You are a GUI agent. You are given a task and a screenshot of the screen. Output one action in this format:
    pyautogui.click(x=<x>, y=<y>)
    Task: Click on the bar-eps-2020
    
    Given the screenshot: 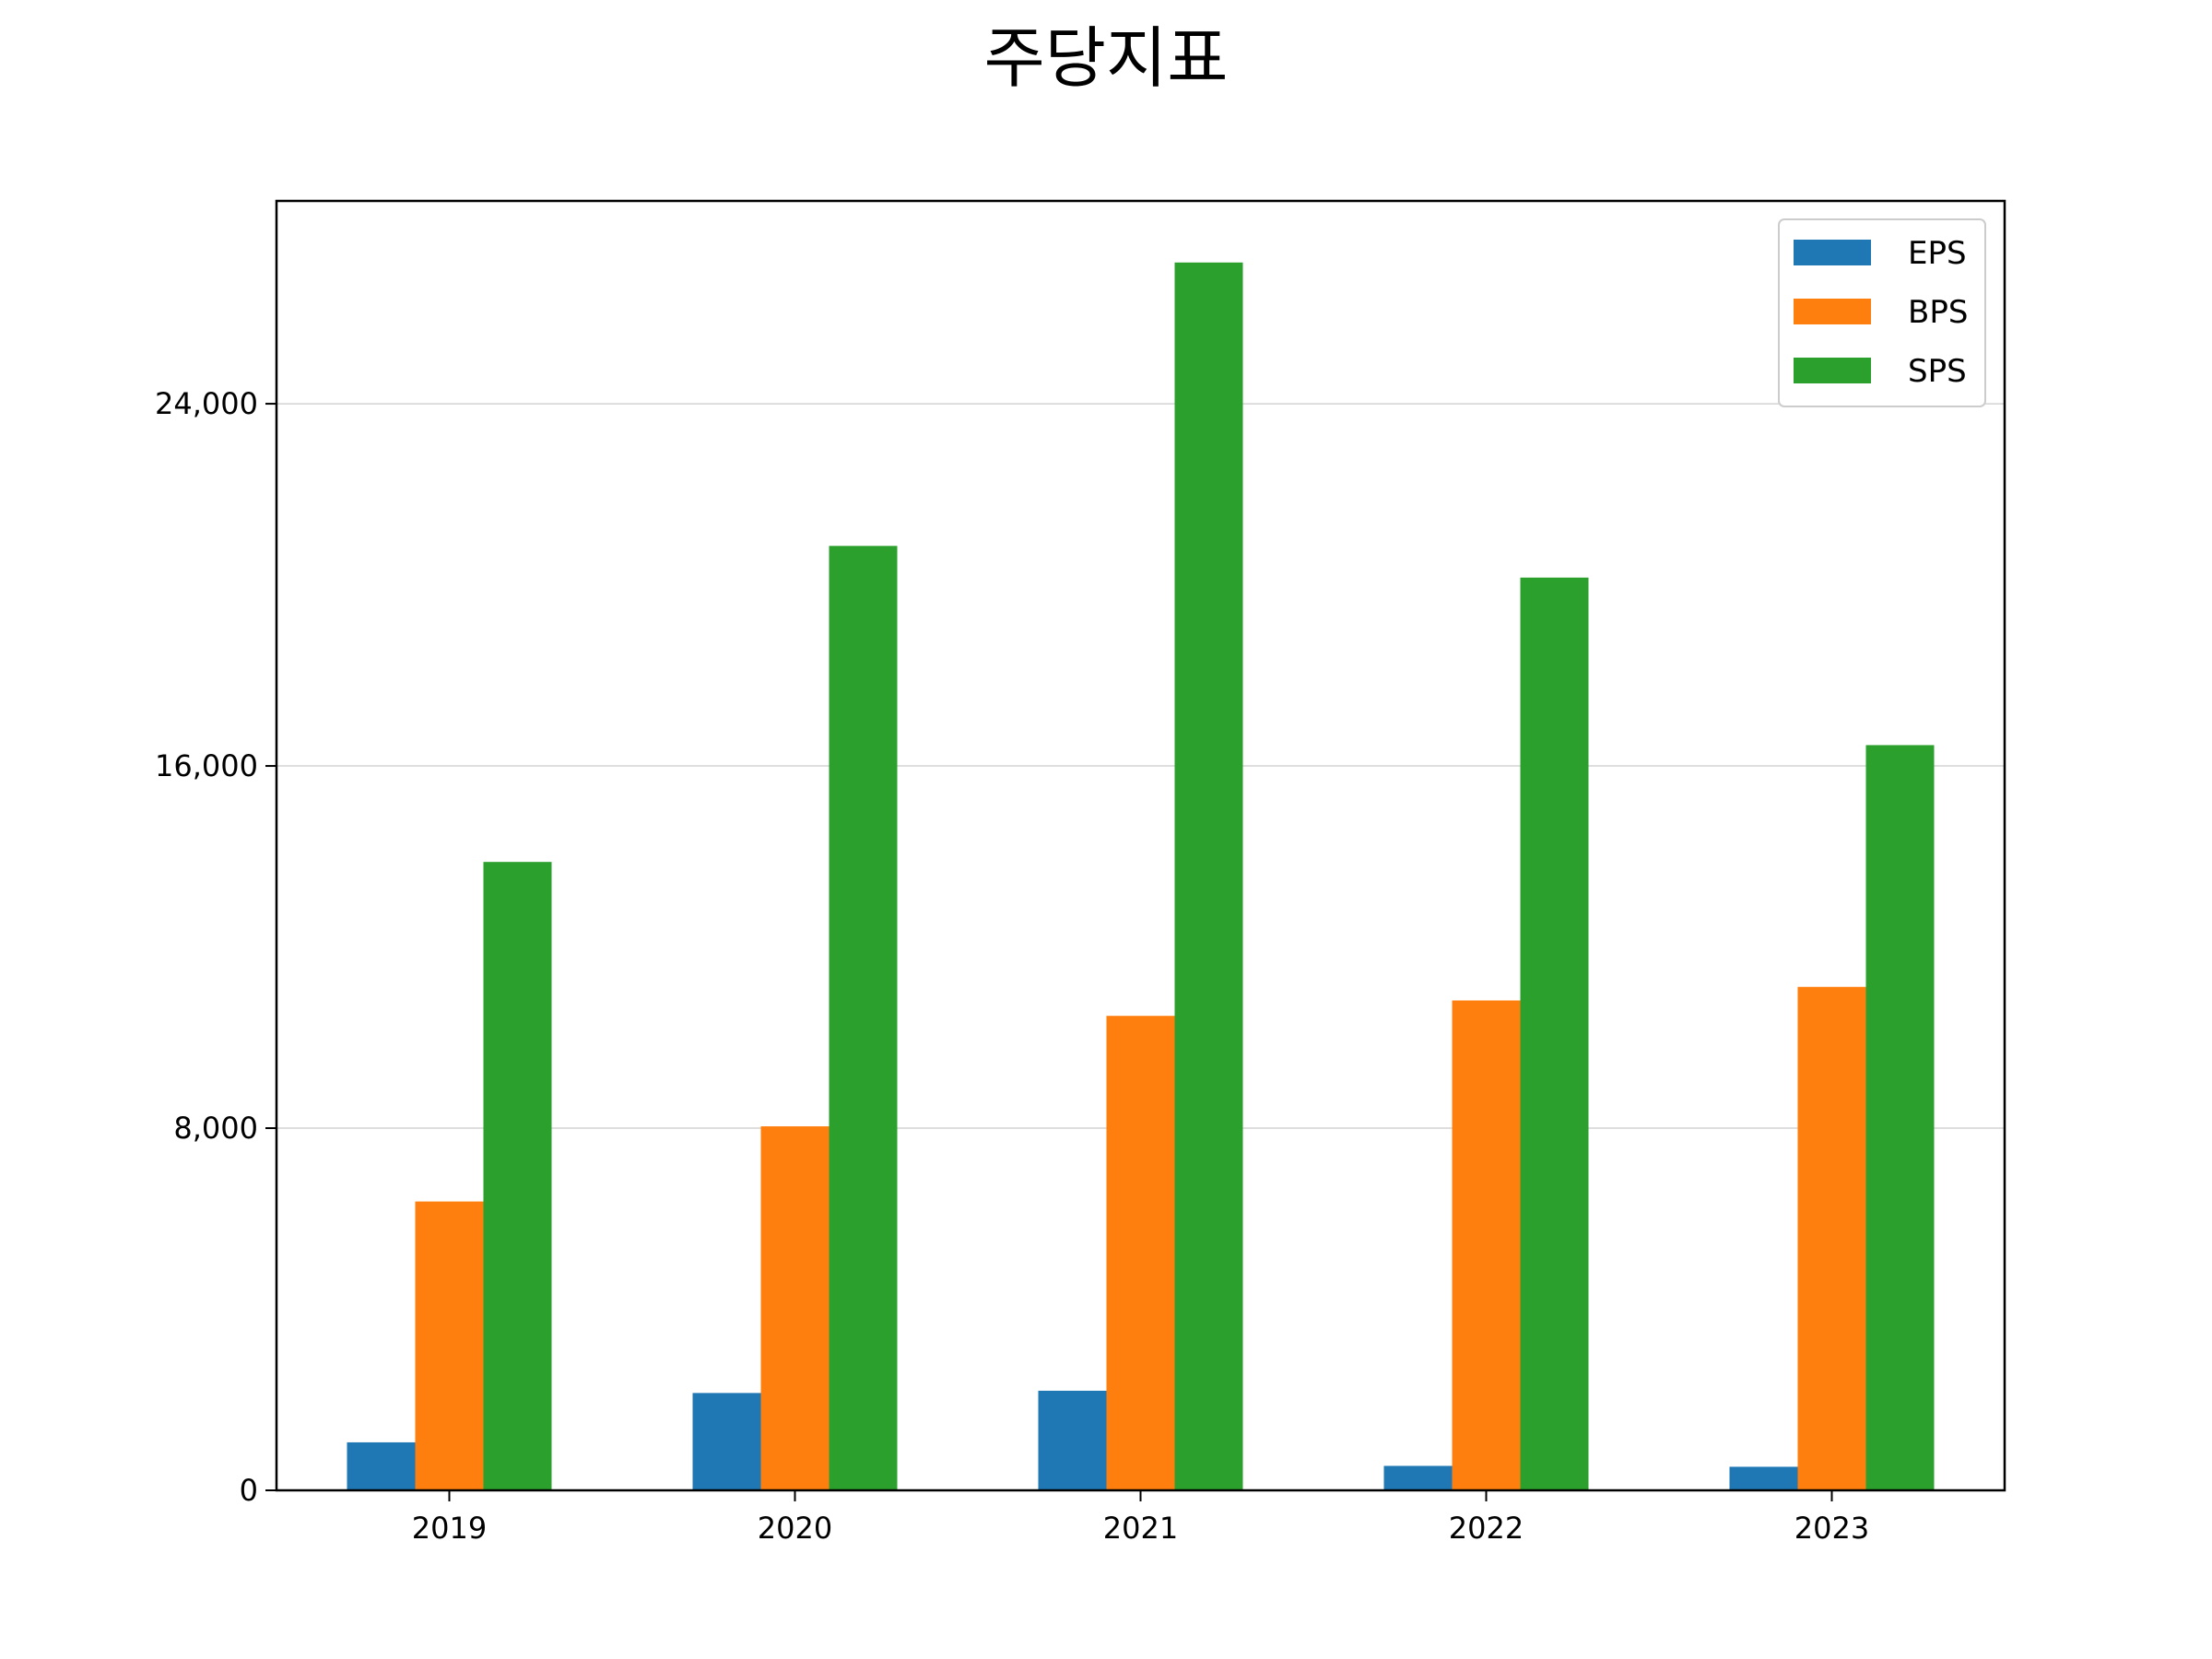 What is the action you would take?
    pyautogui.click(x=726, y=1441)
    